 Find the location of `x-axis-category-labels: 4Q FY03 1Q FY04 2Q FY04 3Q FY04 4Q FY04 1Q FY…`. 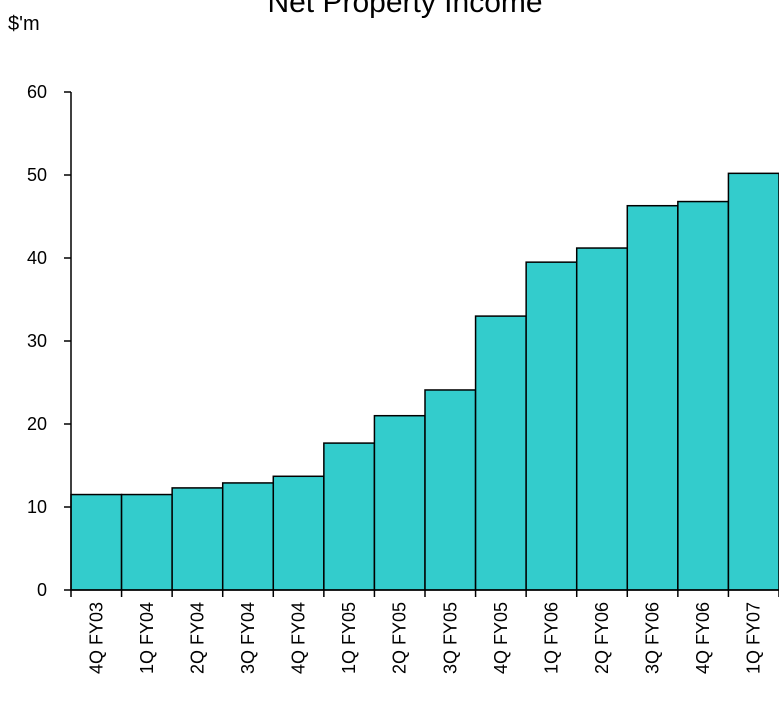

x-axis-category-labels: 4Q FY03 1Q FY04 2Q FY04 3Q FY04 4Q FY04 1Q FY… is located at coordinates (424, 632).